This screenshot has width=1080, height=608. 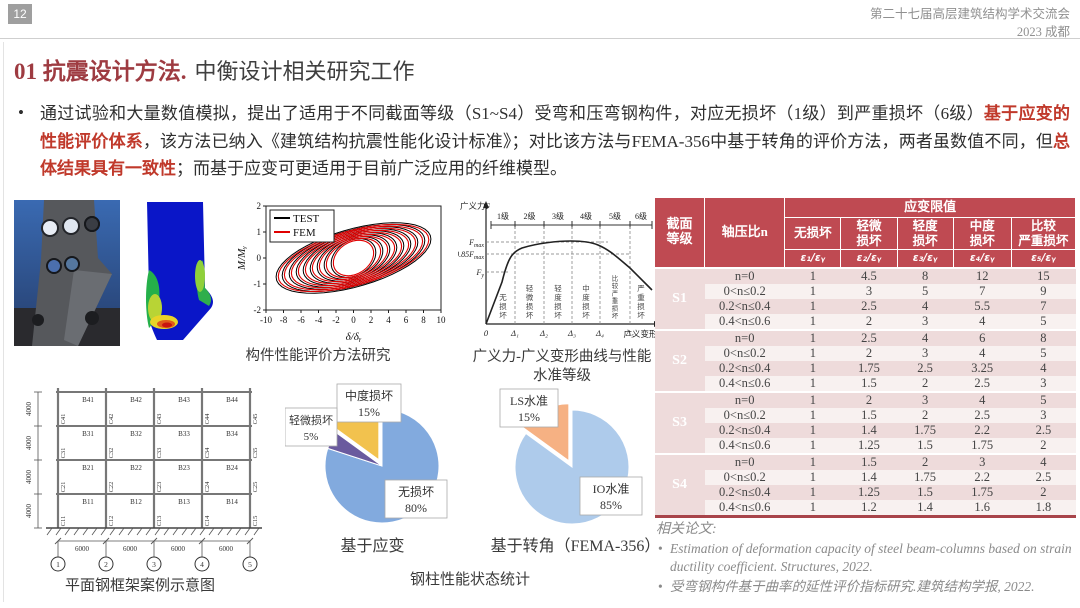 What do you see at coordinates (514, 333) in the screenshot?
I see `svg-text: Δ₁` at bounding box center [514, 333].